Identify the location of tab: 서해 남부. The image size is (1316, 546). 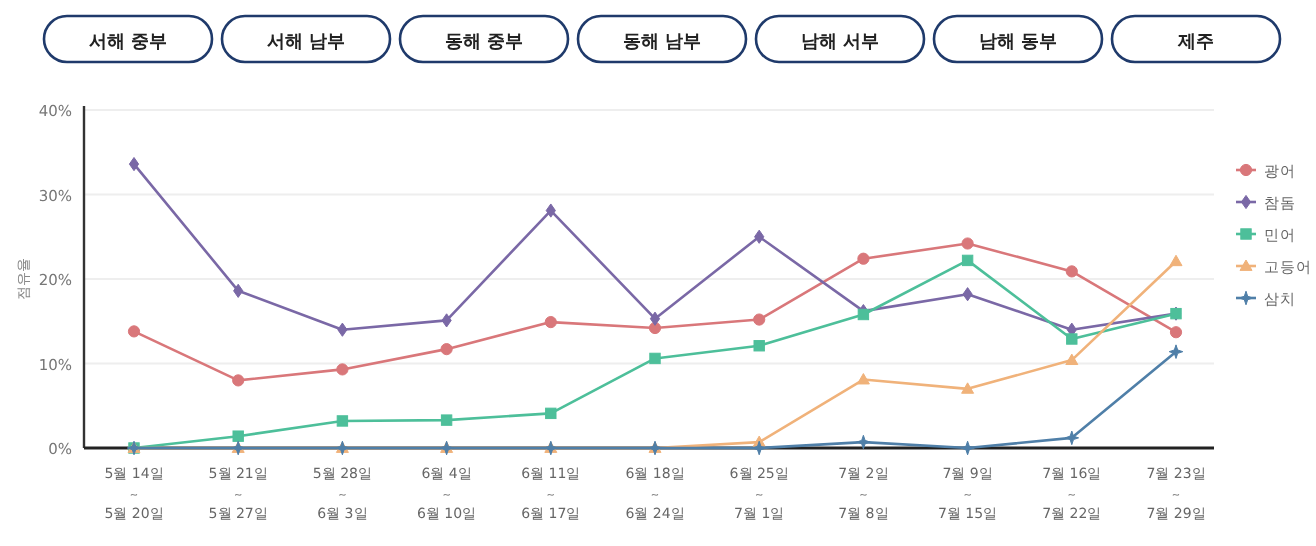
(306, 39).